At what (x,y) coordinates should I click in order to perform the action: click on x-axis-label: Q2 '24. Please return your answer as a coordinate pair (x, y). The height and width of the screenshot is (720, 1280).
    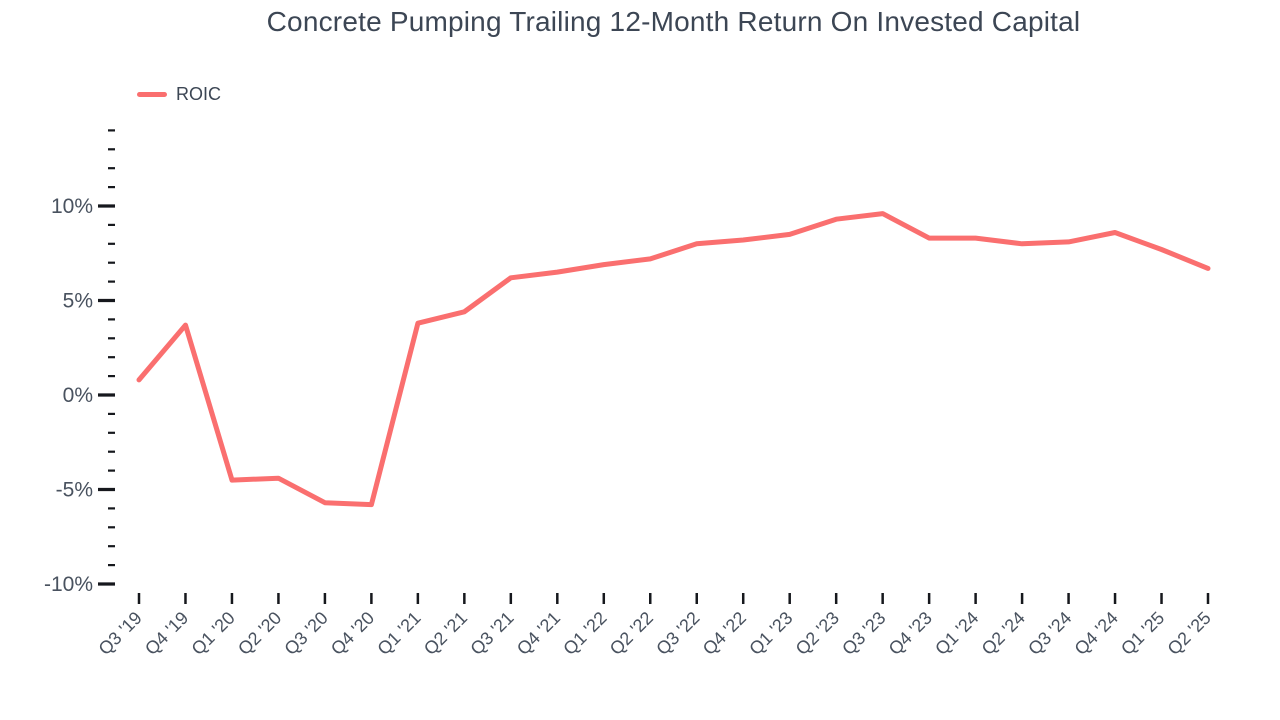
    Looking at the image, I should click on (1003, 633).